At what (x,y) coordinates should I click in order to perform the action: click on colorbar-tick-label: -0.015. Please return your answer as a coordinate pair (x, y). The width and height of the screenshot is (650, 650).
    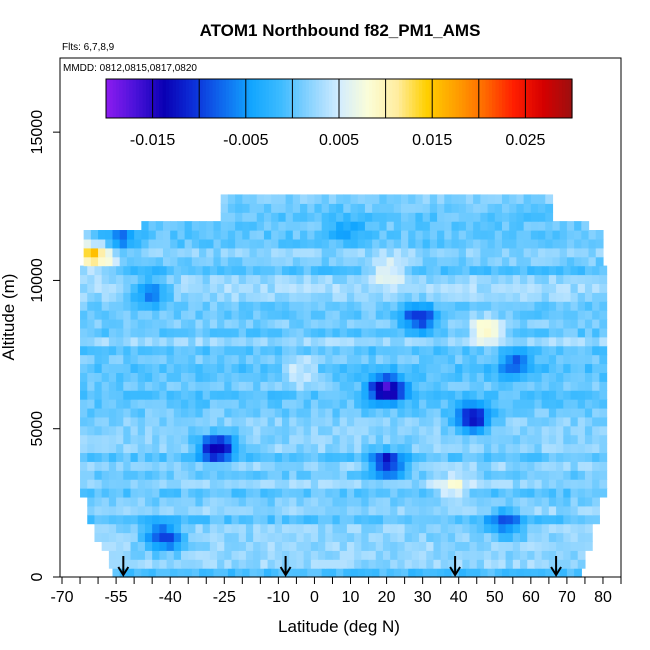
    Looking at the image, I should click on (152, 140).